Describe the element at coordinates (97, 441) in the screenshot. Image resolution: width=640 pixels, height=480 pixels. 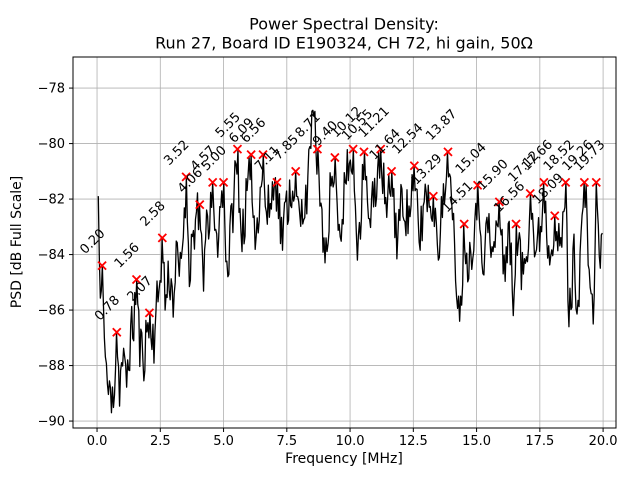
I see `x-tick-label: 0.0` at that location.